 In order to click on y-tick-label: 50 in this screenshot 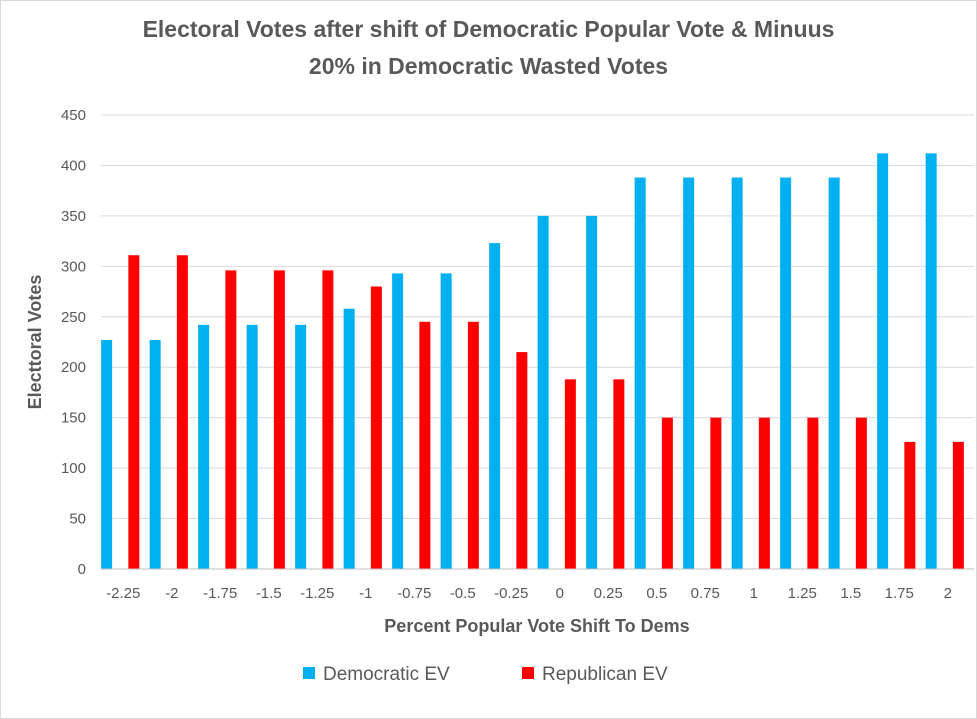, I will do `click(77, 519)`.